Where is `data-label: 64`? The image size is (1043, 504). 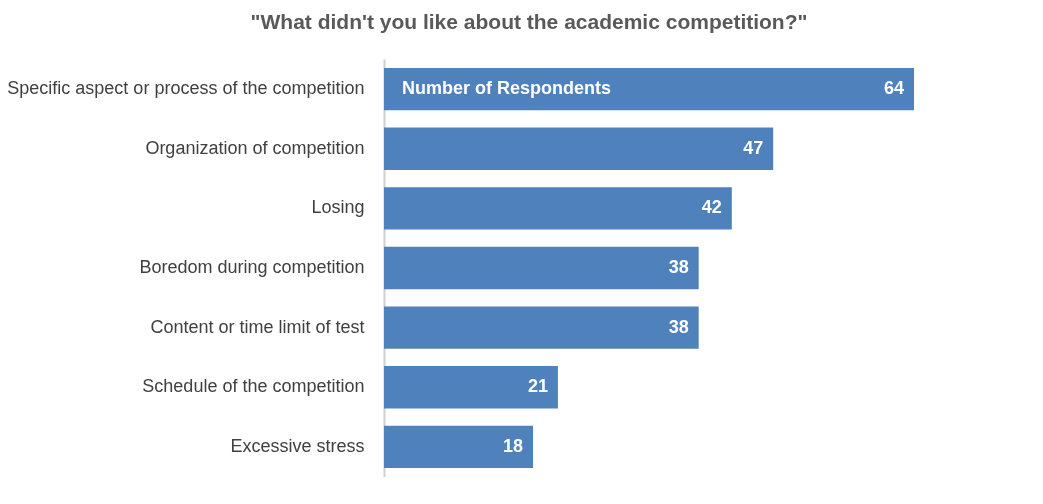
data-label: 64 is located at coordinates (893, 88).